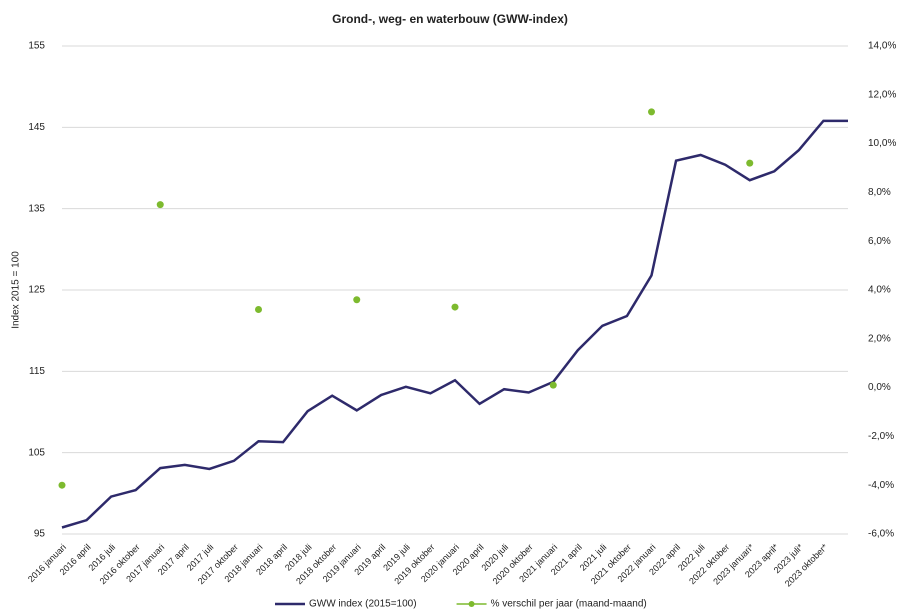  I want to click on legend-label: GWW index (2015=100), so click(363, 604).